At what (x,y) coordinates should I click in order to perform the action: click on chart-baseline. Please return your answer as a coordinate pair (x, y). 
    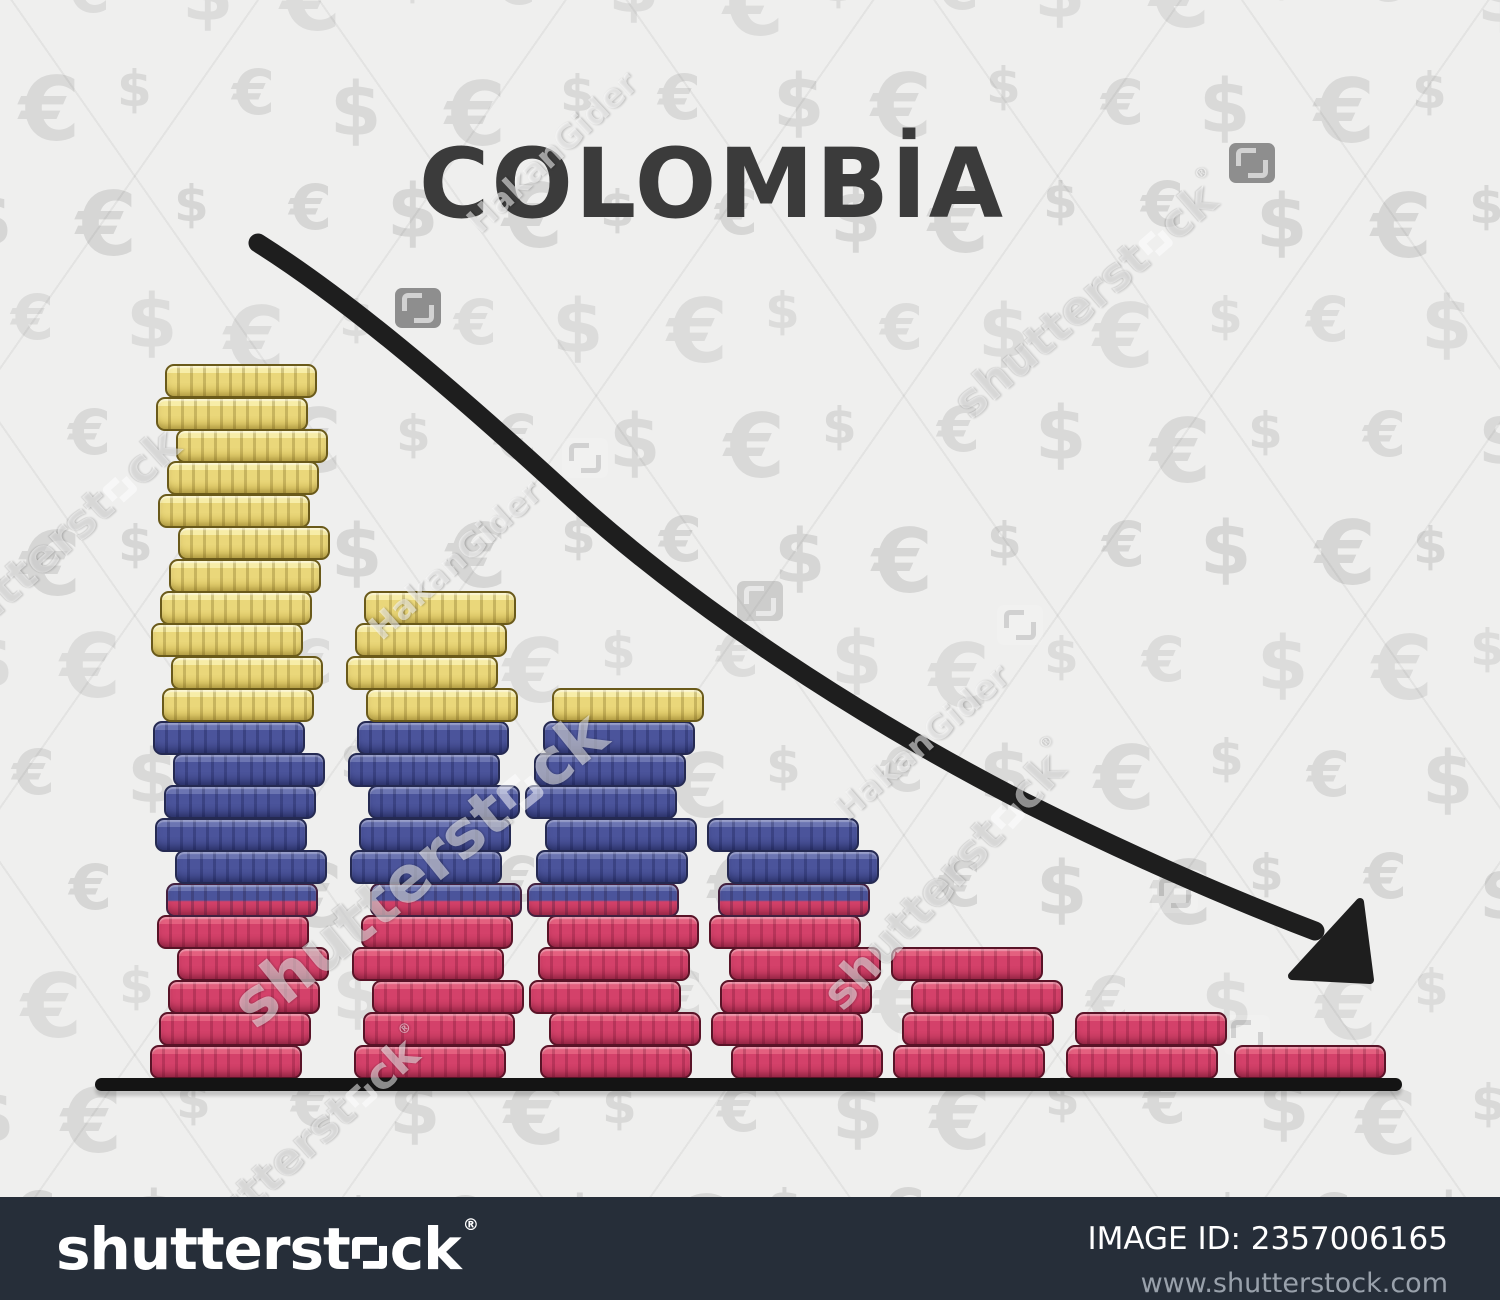
    Looking at the image, I should click on (748, 1084).